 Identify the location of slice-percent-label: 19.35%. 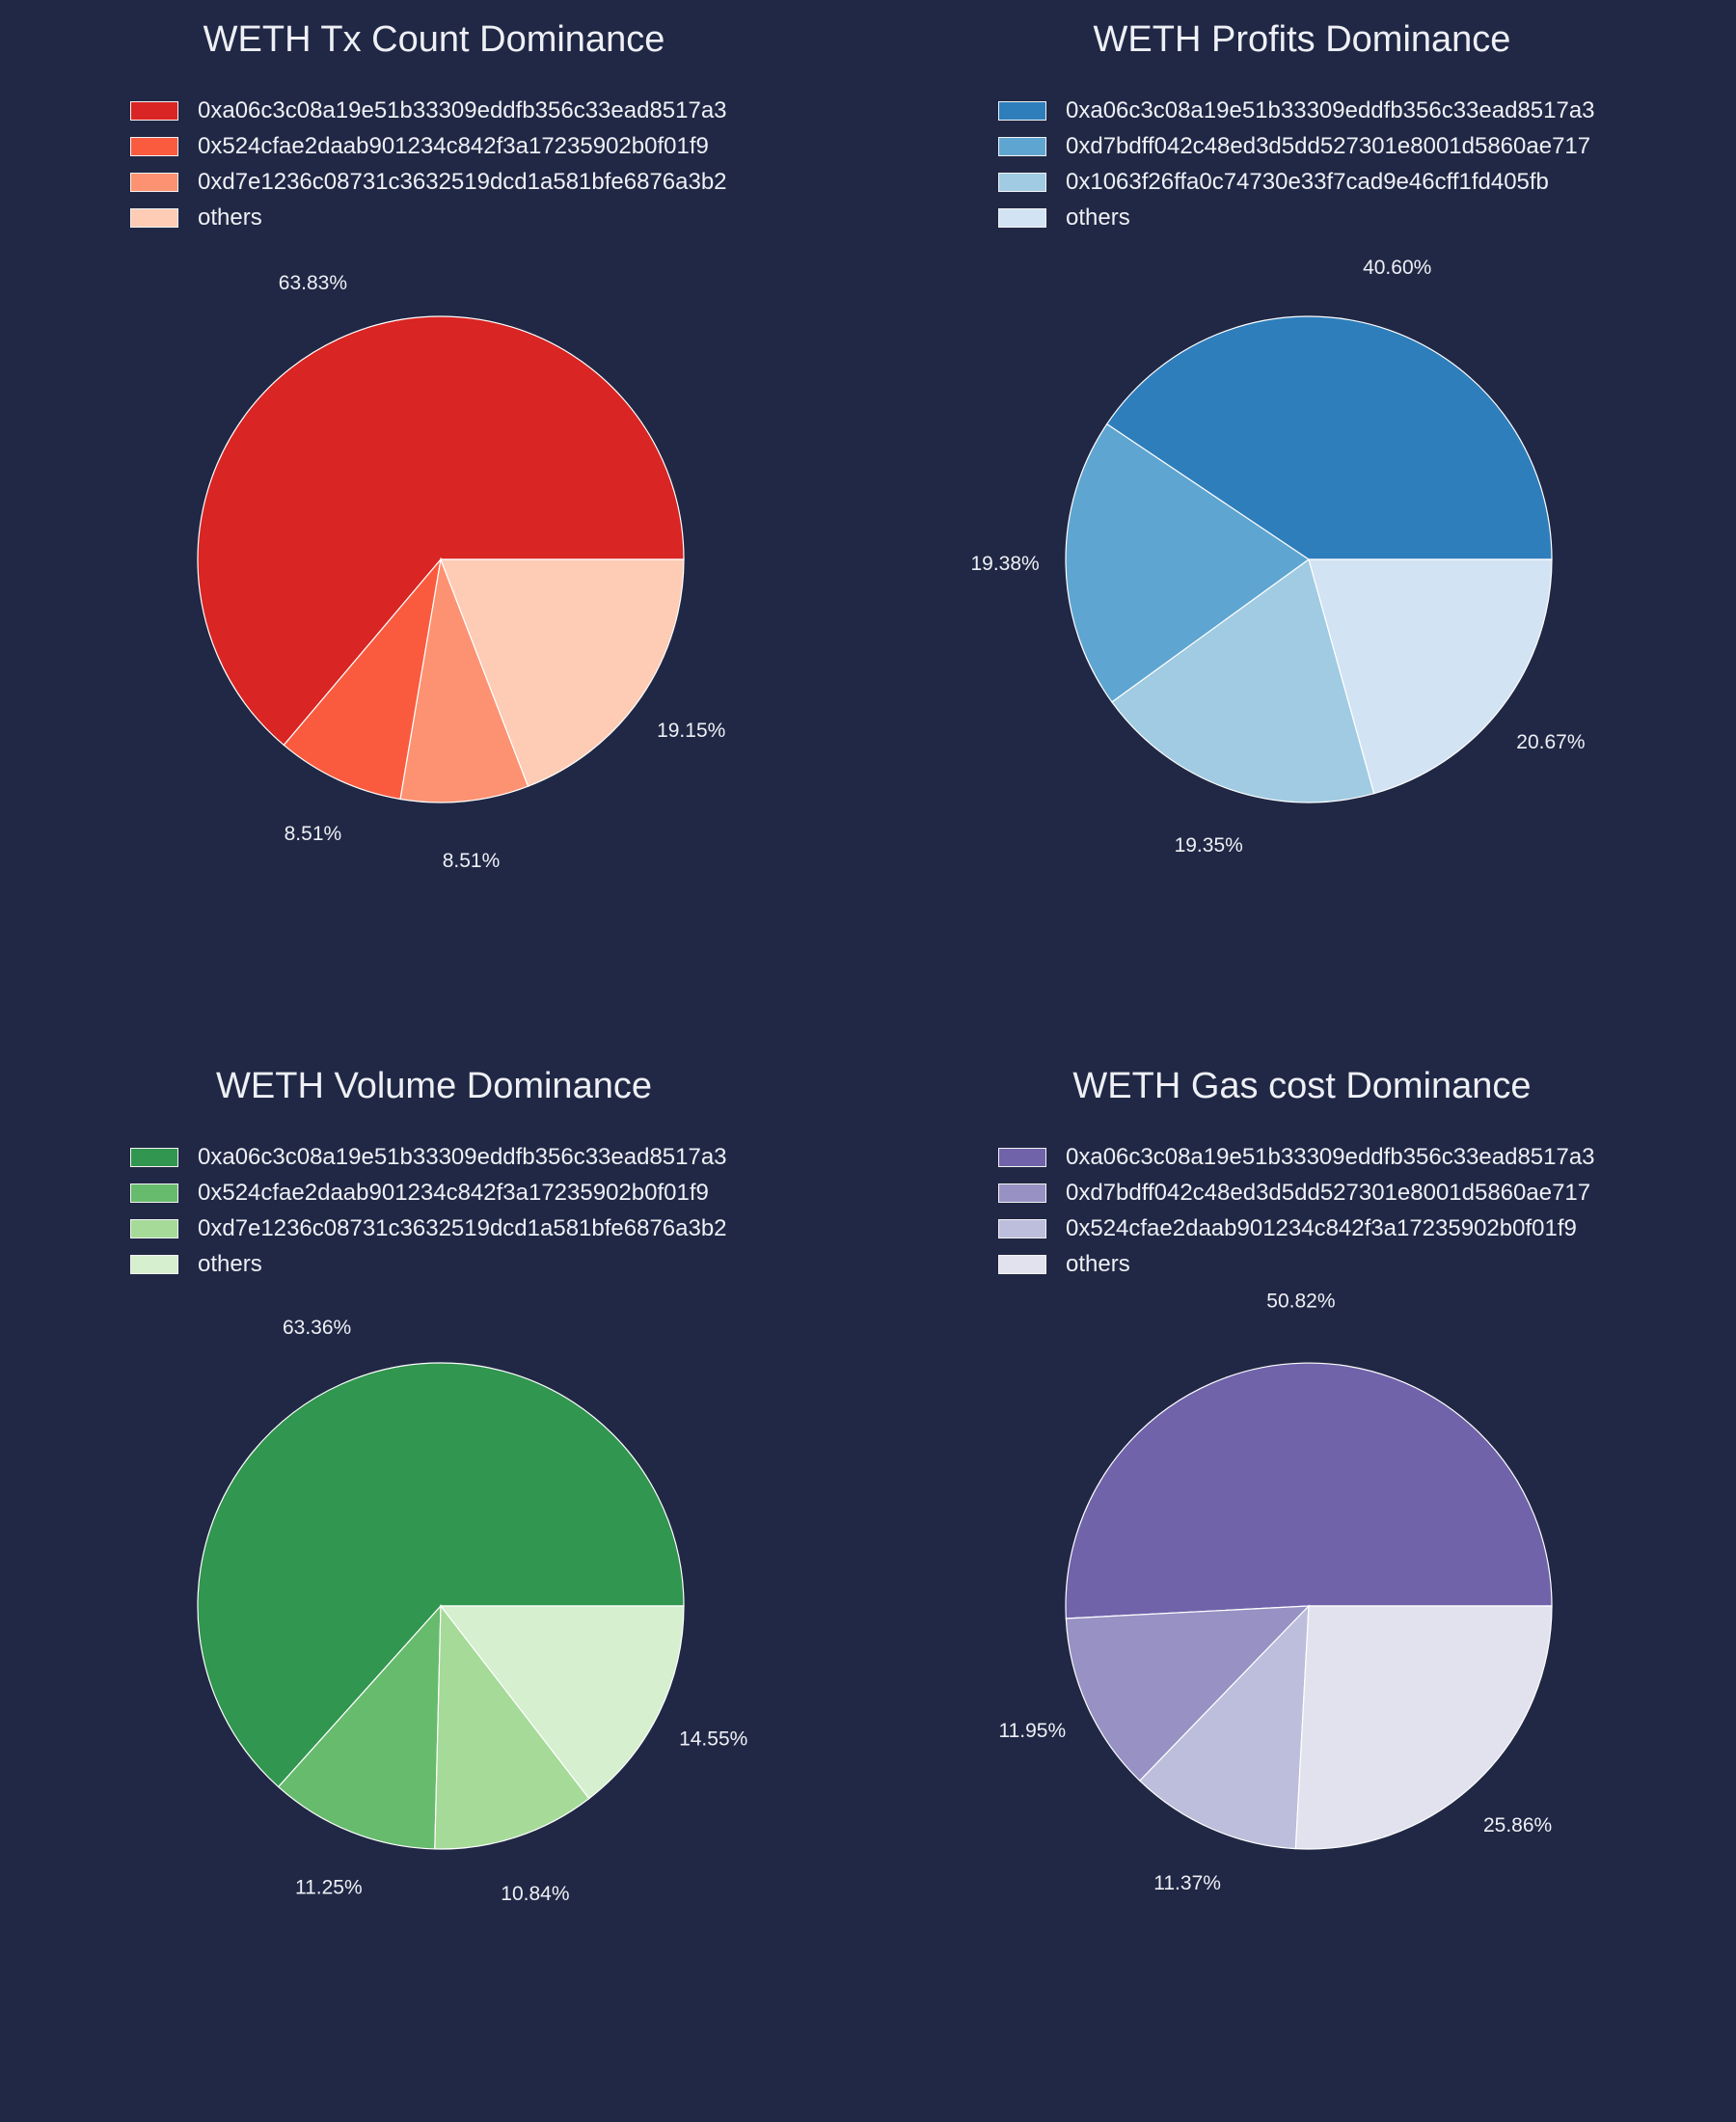
(1209, 846).